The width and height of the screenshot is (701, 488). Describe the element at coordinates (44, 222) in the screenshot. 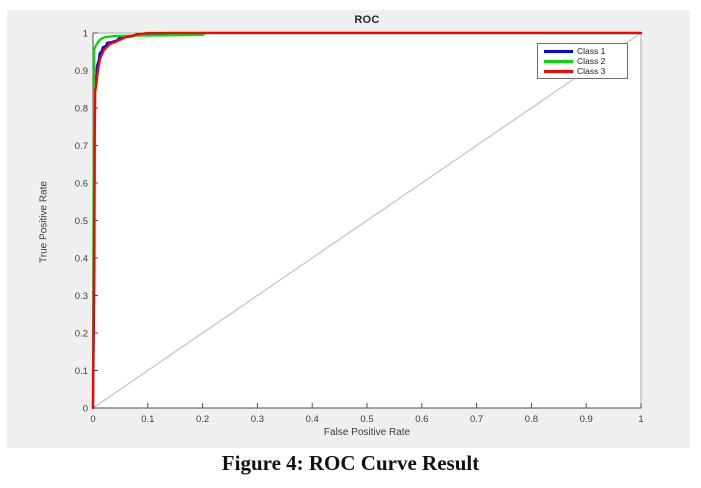

I see `y-axis-label: True Positive Rate` at that location.